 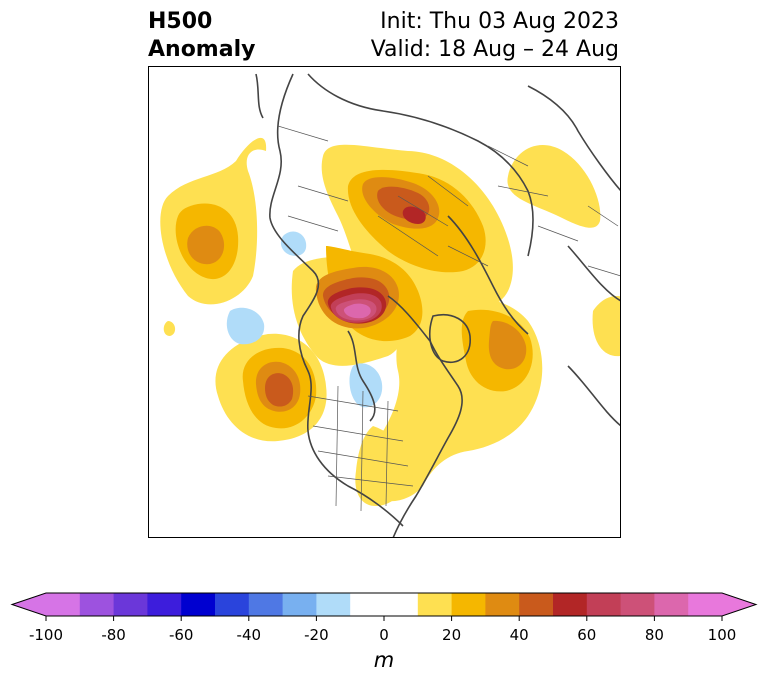 What do you see at coordinates (494, 49) in the screenshot?
I see `valid-range-label: Valid: 18 Aug – 24 Aug` at bounding box center [494, 49].